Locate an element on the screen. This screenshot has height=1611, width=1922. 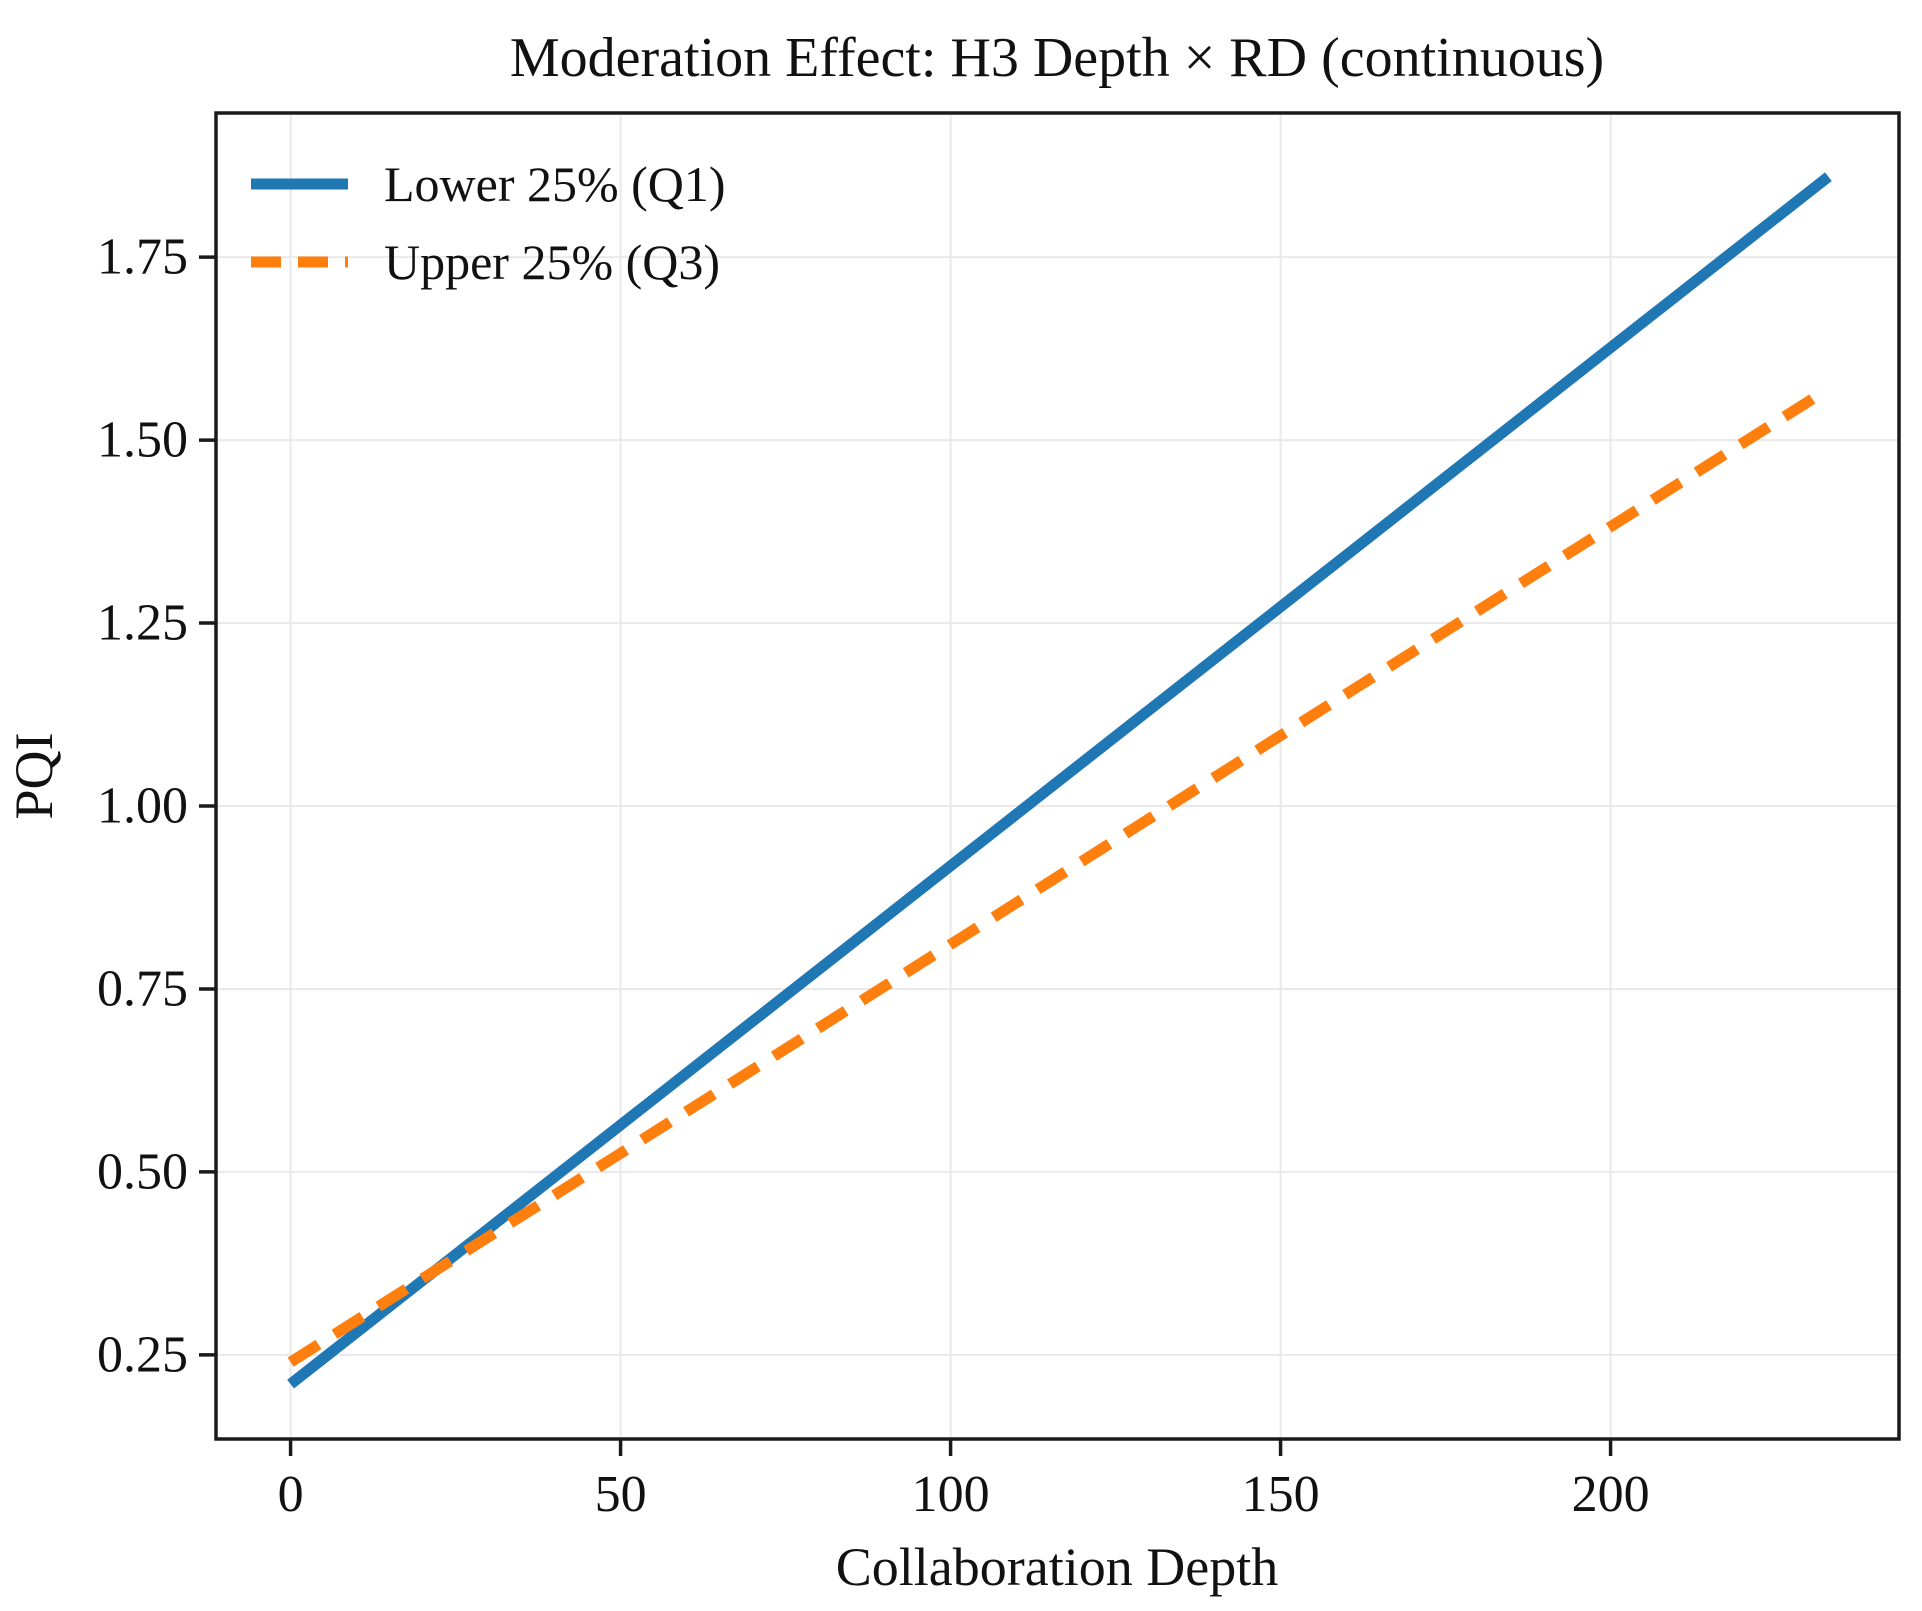
x-tick-labels: 0 50 100 150 200 is located at coordinates (964, 1494).